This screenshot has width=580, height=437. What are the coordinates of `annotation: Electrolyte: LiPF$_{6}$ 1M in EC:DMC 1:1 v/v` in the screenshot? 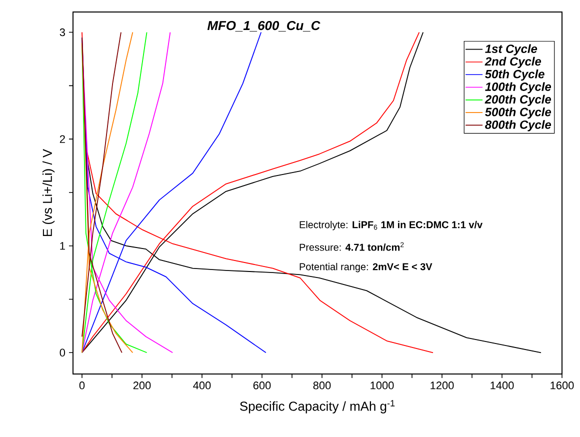 It's located at (391, 225).